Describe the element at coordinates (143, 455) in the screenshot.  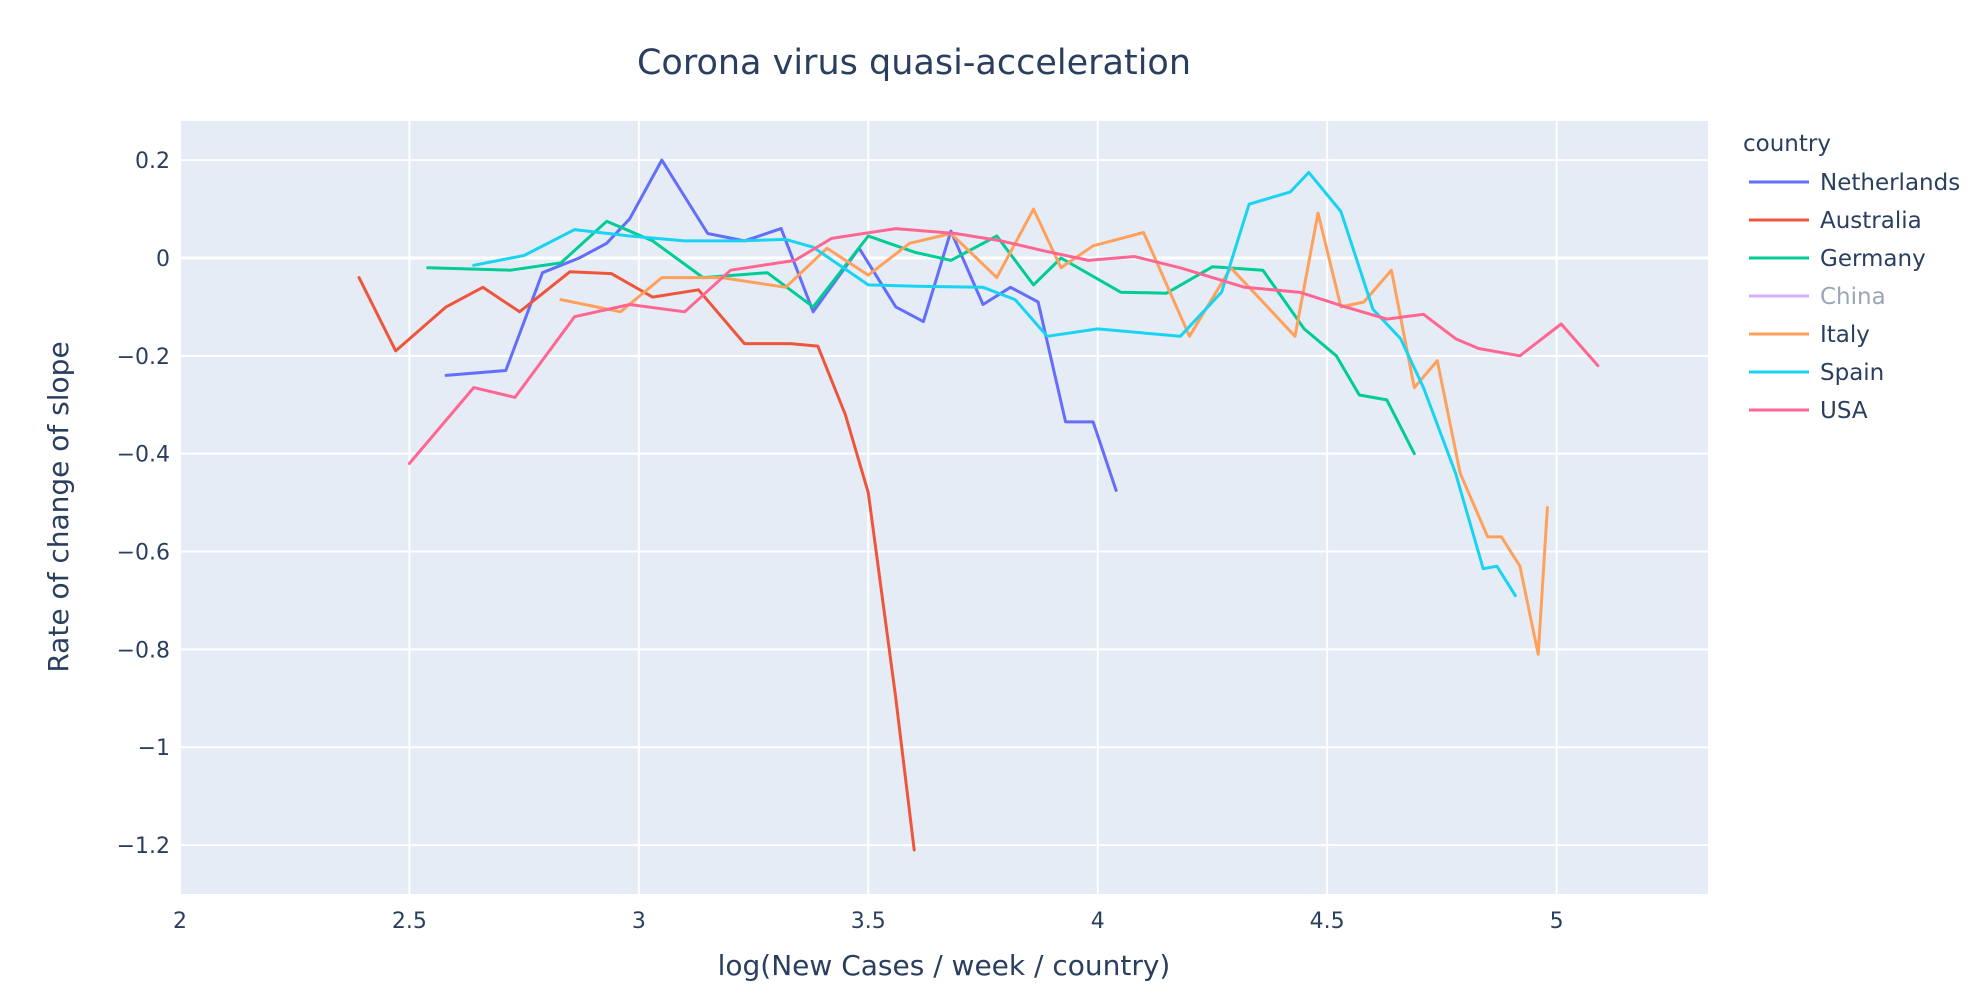
I see `y-tick-label: −0.4` at that location.